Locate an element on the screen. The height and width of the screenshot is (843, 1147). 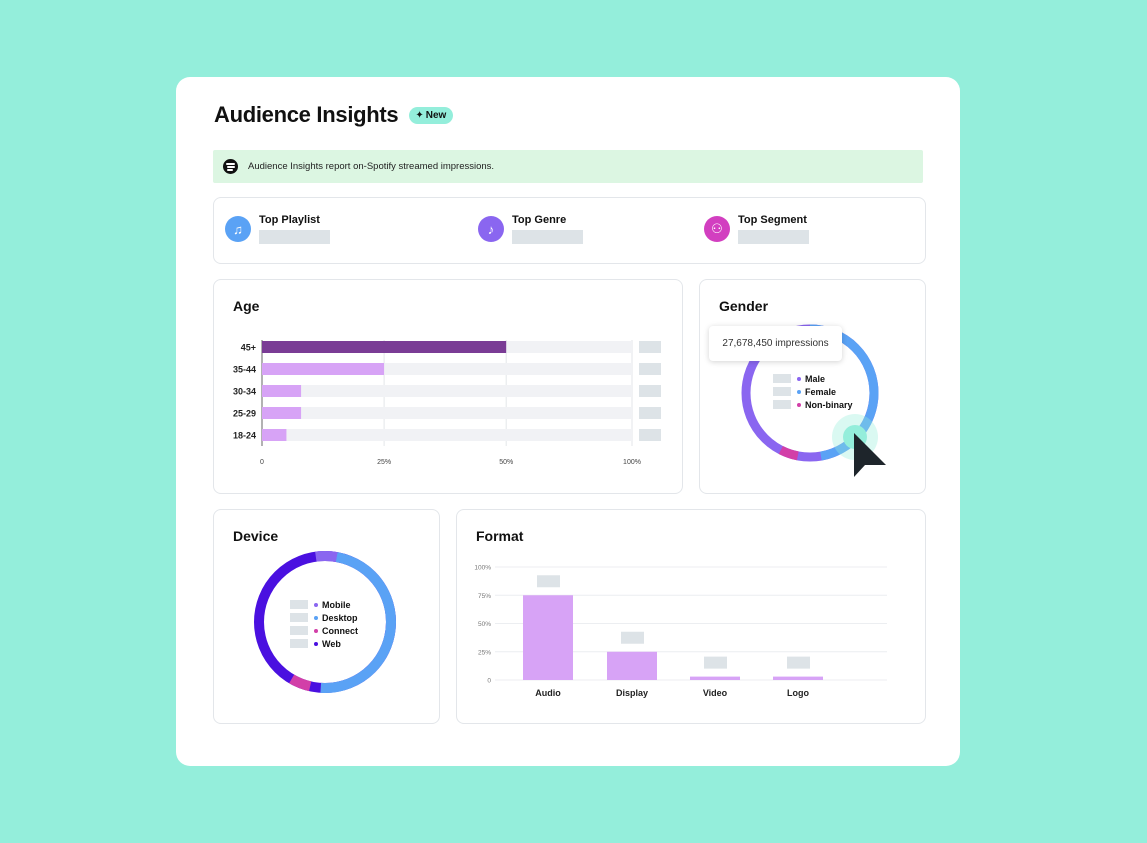
top-genre-stat: ♪ Top Genre is located at coordinates (530, 231).